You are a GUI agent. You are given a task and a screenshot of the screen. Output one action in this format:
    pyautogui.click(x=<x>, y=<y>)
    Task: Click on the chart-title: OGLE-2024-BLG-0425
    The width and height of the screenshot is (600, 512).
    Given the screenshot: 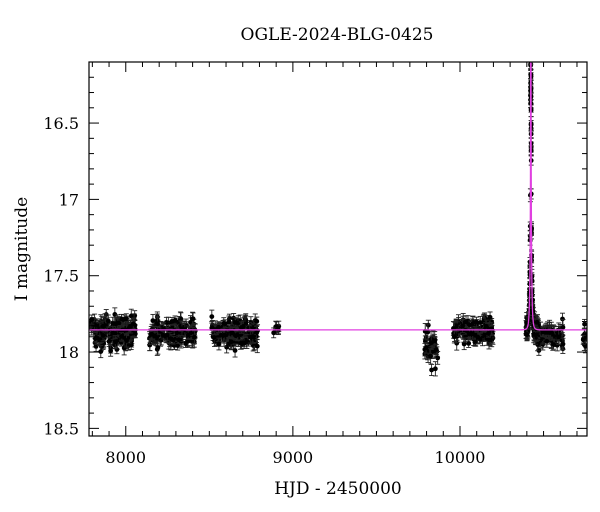 What is the action you would take?
    pyautogui.click(x=337, y=35)
    